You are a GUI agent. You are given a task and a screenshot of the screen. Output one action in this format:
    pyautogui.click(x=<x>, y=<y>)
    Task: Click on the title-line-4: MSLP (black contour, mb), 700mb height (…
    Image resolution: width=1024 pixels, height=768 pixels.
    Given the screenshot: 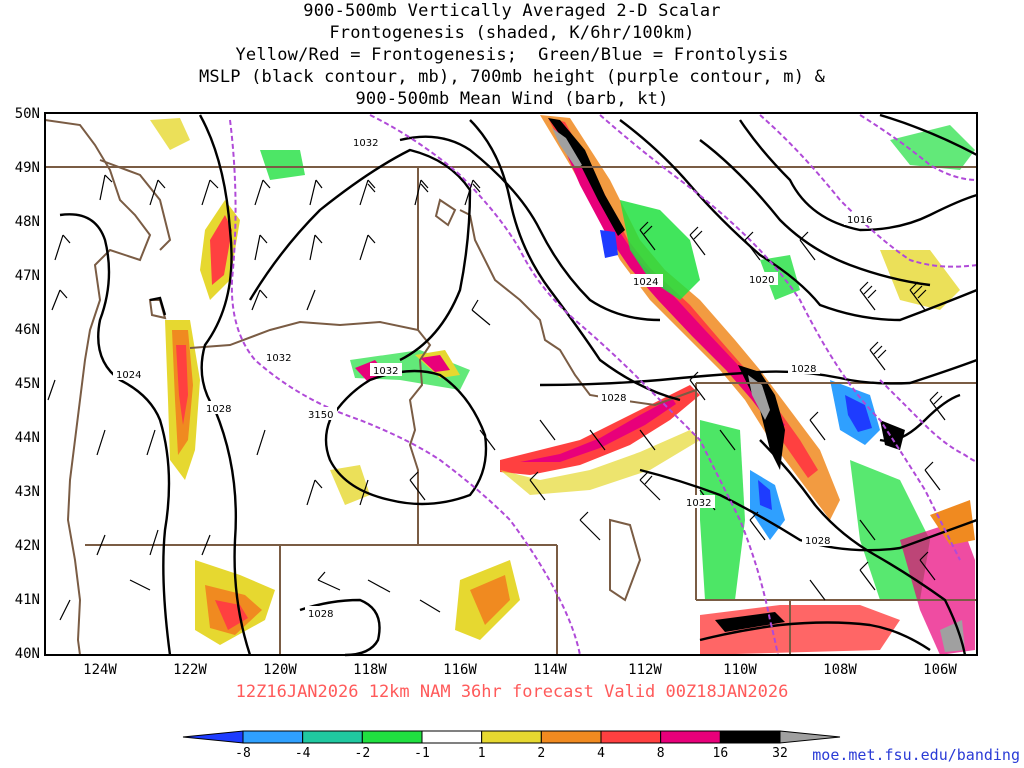 What is the action you would take?
    pyautogui.click(x=512, y=77)
    